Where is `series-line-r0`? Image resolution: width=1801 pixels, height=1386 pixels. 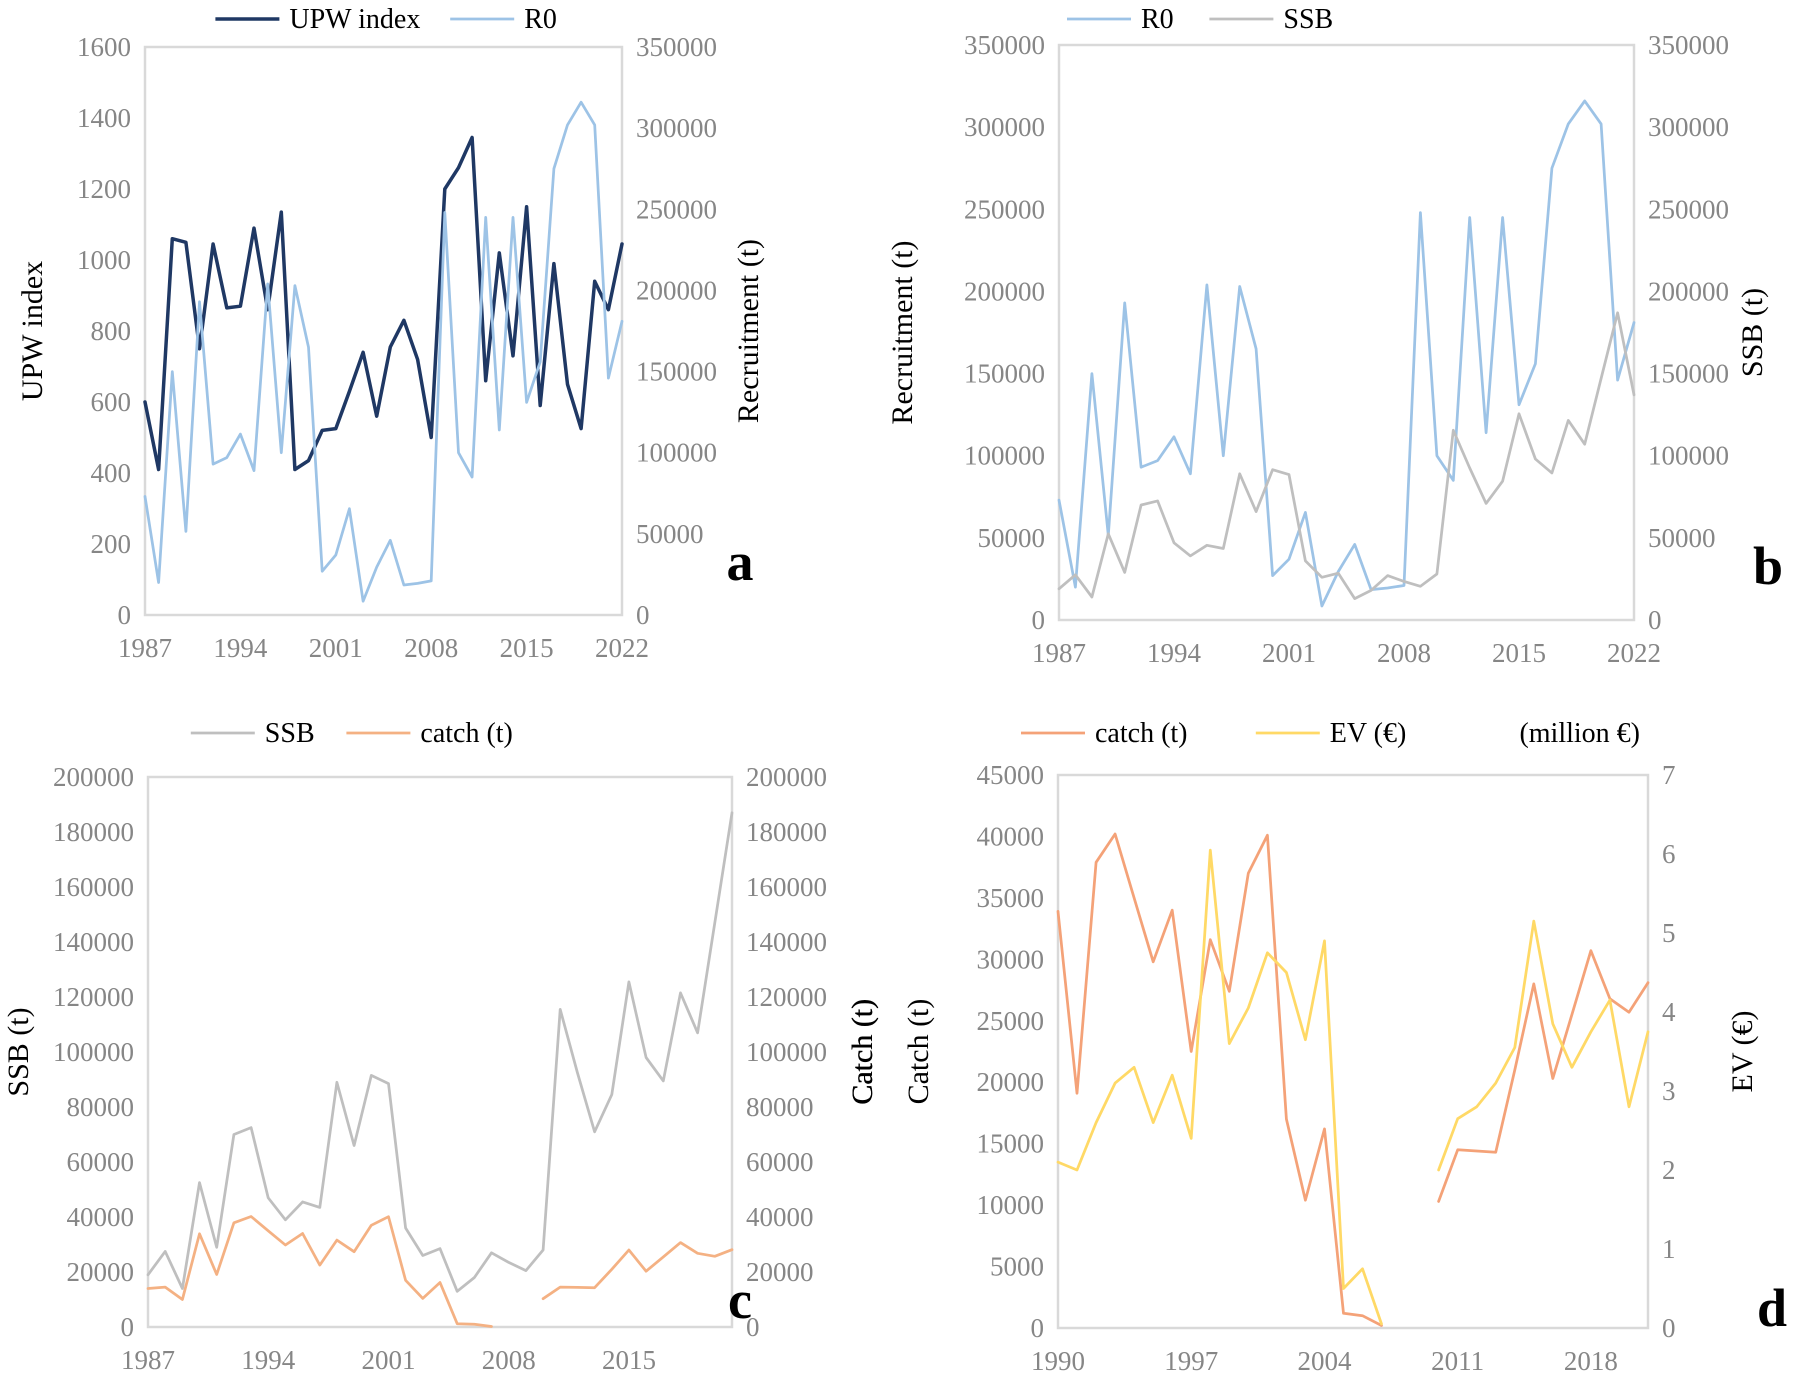
series-line-r0 is located at coordinates (383, 351).